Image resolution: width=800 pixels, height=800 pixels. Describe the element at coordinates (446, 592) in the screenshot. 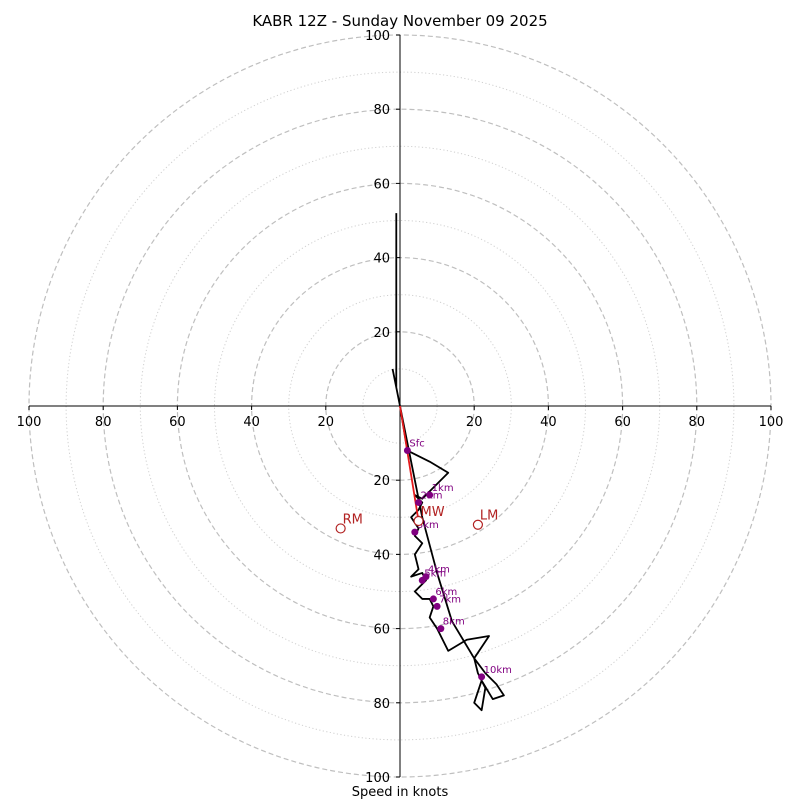

I see `height-marker-label: 6km` at that location.